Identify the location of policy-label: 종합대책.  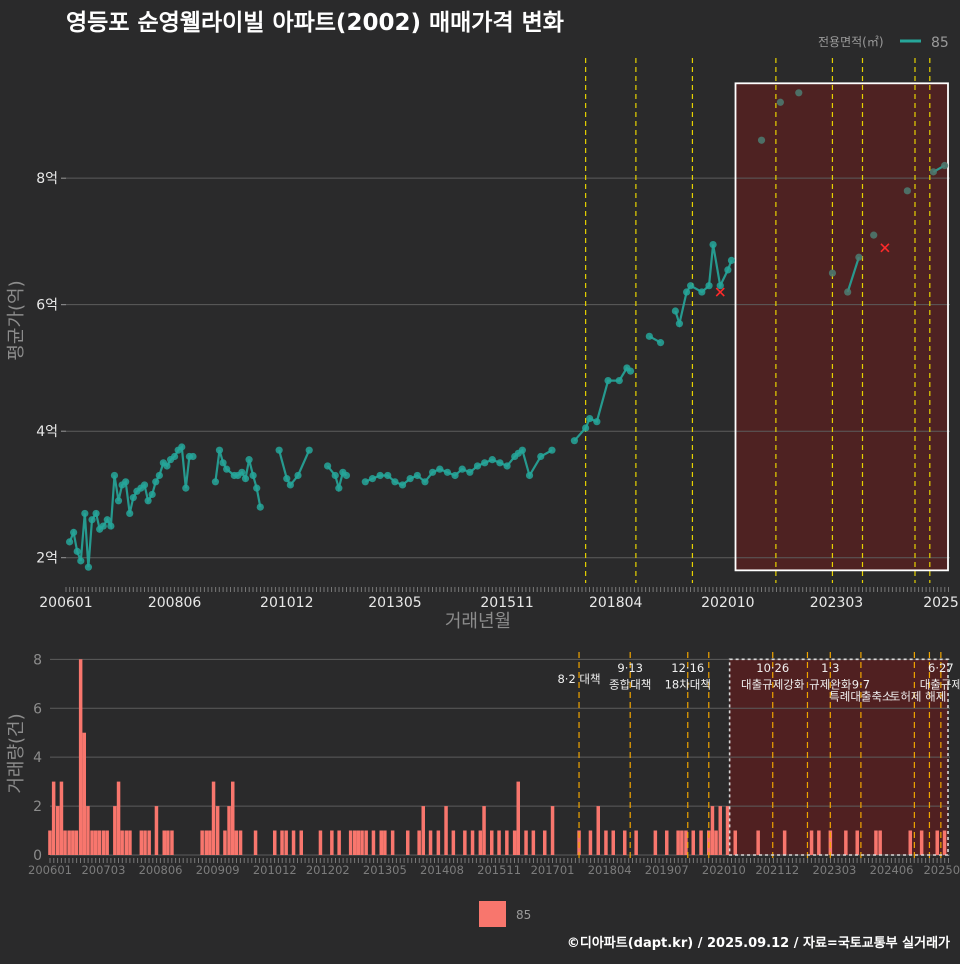
(630, 685).